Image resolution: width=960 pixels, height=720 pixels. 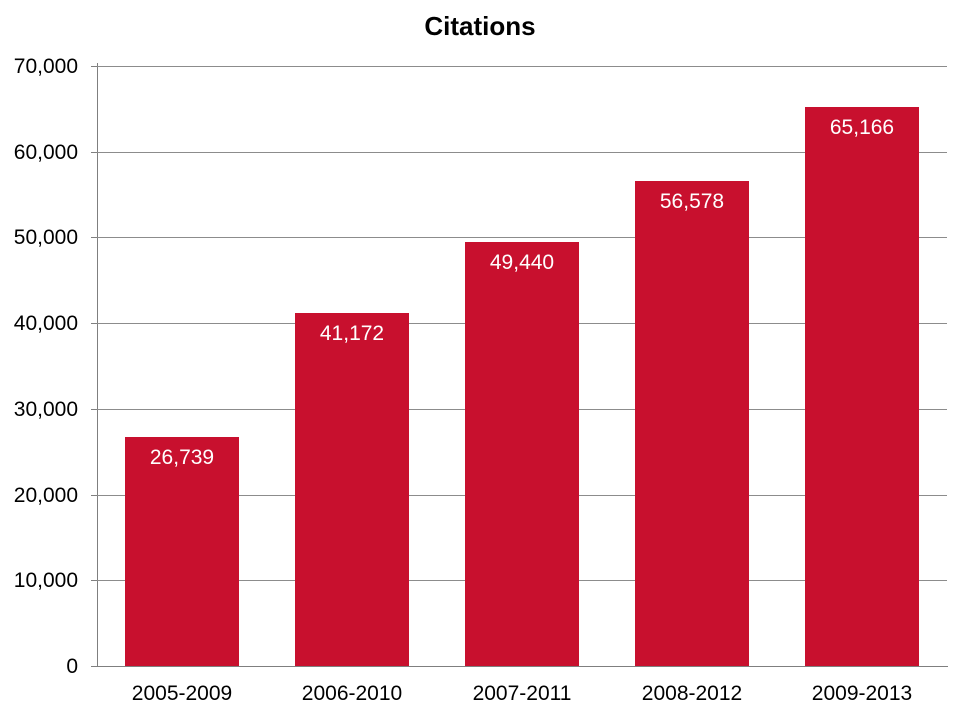 I want to click on y-tick-label: 10,000, so click(x=45, y=580).